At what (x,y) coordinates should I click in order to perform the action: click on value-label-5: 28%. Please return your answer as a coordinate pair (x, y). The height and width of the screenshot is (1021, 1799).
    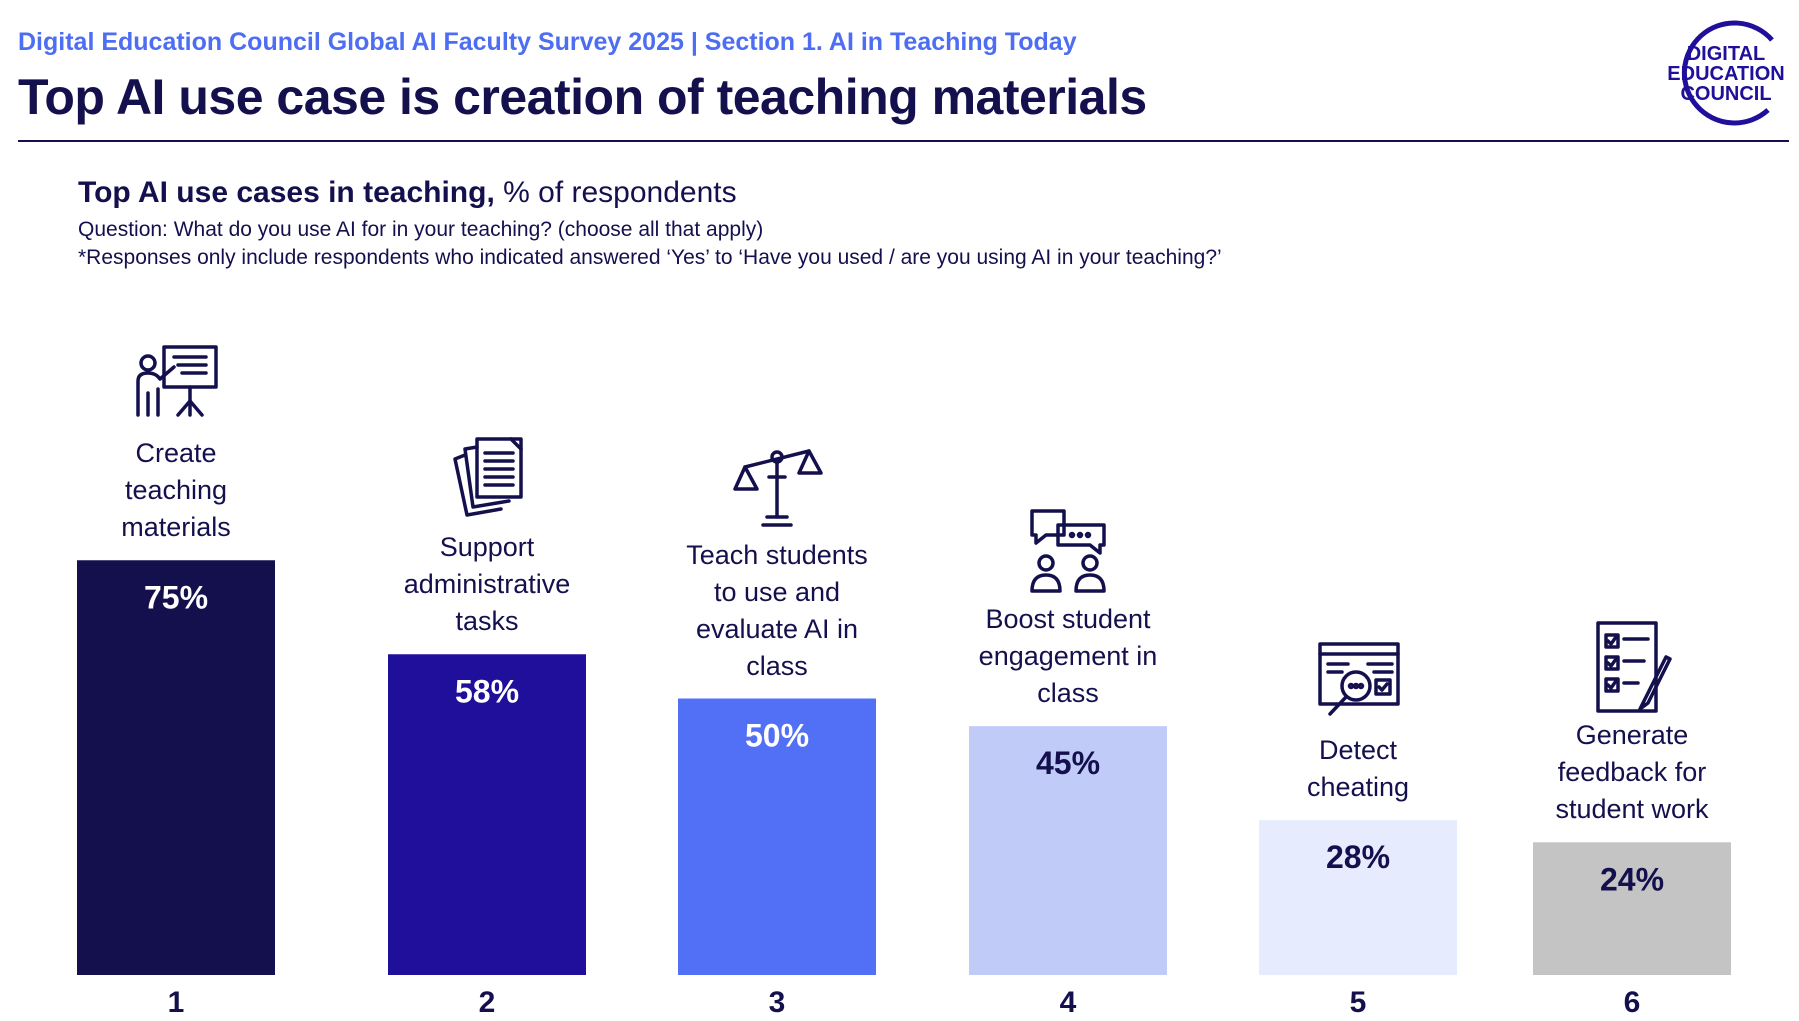
    Looking at the image, I should click on (1358, 857).